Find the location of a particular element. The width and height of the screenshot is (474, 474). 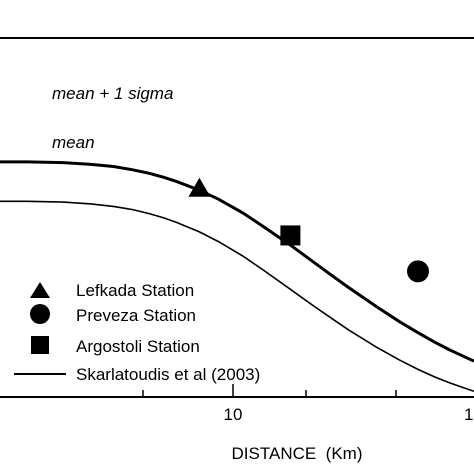

station-marker-lefkada is located at coordinates (199, 187).